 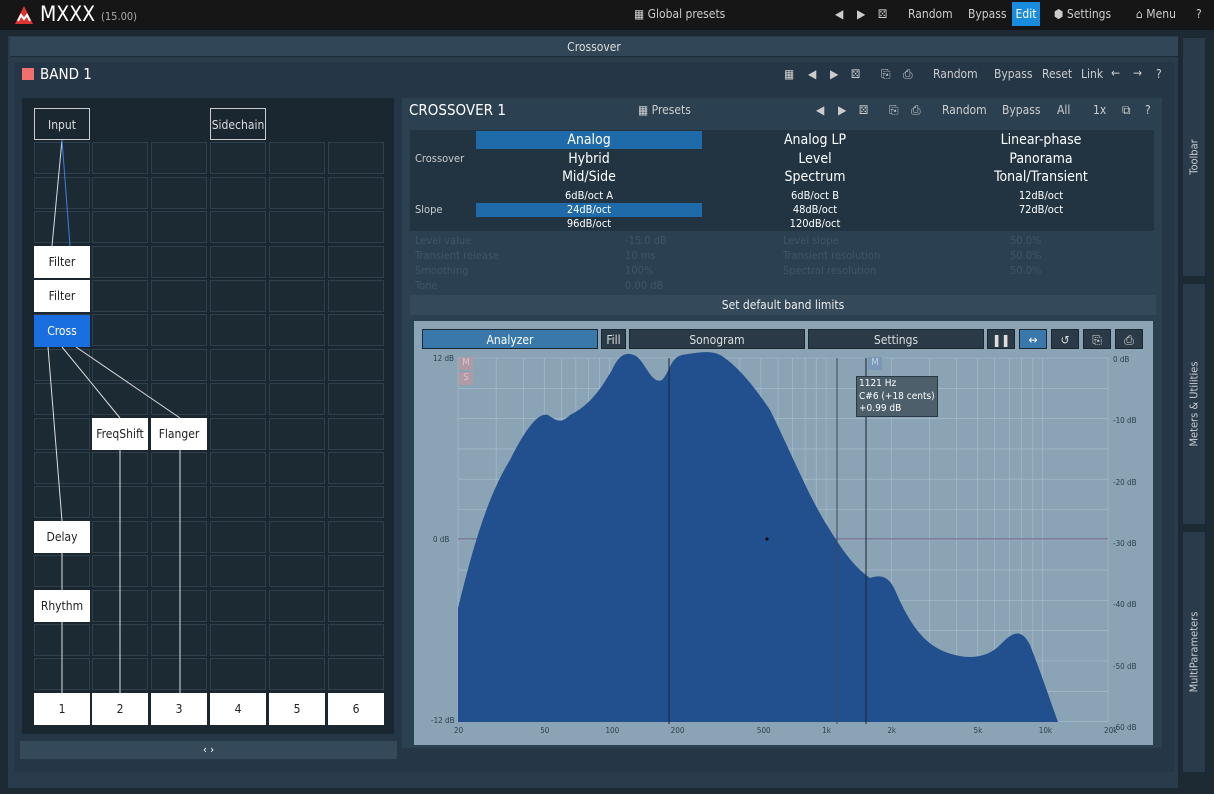 What do you see at coordinates (1057, 74) in the screenshot?
I see `band-reset-button: Reset` at bounding box center [1057, 74].